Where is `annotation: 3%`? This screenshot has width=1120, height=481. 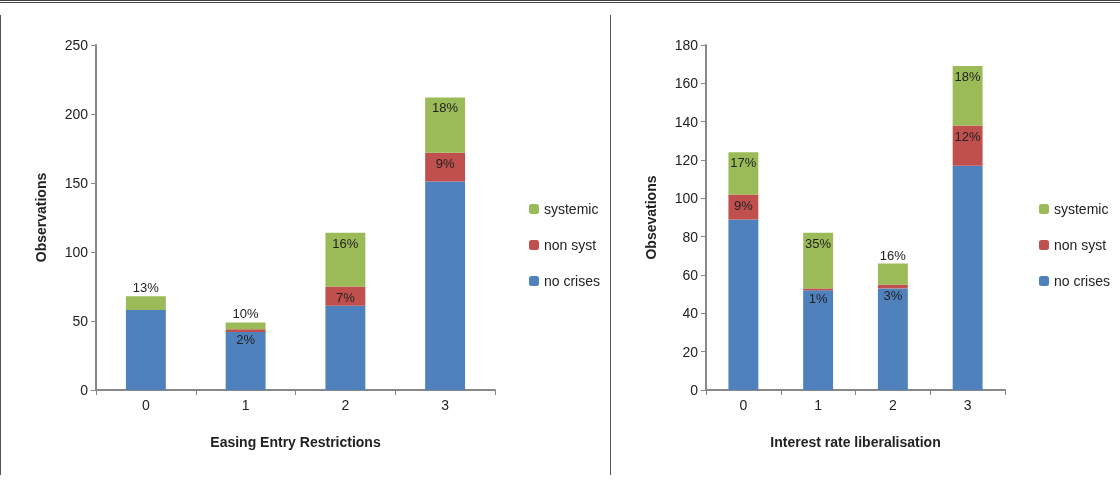 annotation: 3% is located at coordinates (893, 295).